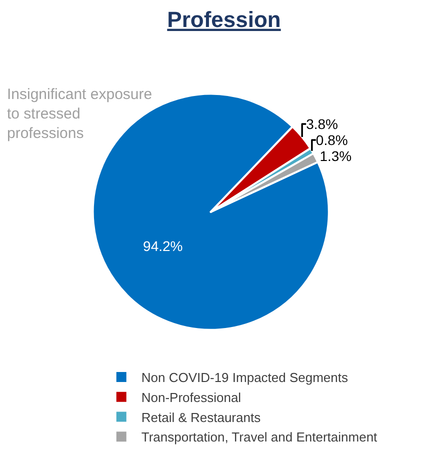 The width and height of the screenshot is (448, 457). Describe the element at coordinates (224, 19) in the screenshot. I see `chart-title: Profession` at that location.